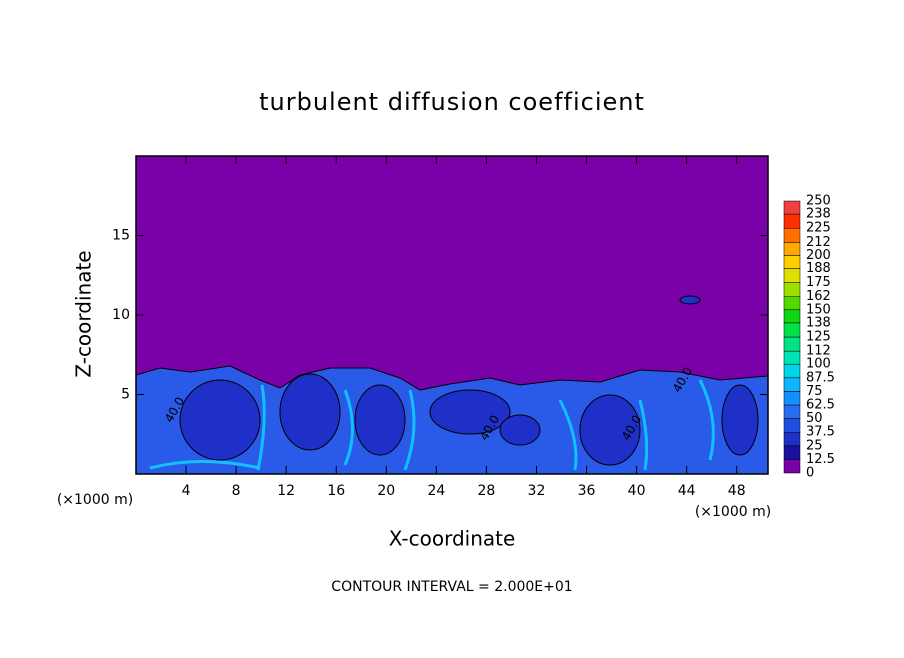 The height and width of the screenshot is (658, 904). I want to click on colorbar-label: 212, so click(818, 242).